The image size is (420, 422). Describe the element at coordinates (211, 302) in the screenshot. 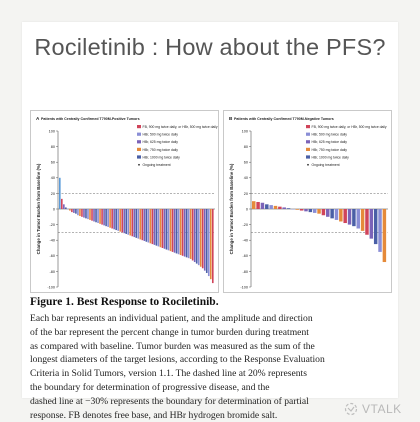

I see `figure-caption-title: Figure 1. Best Response to Rociletinib.` at that location.